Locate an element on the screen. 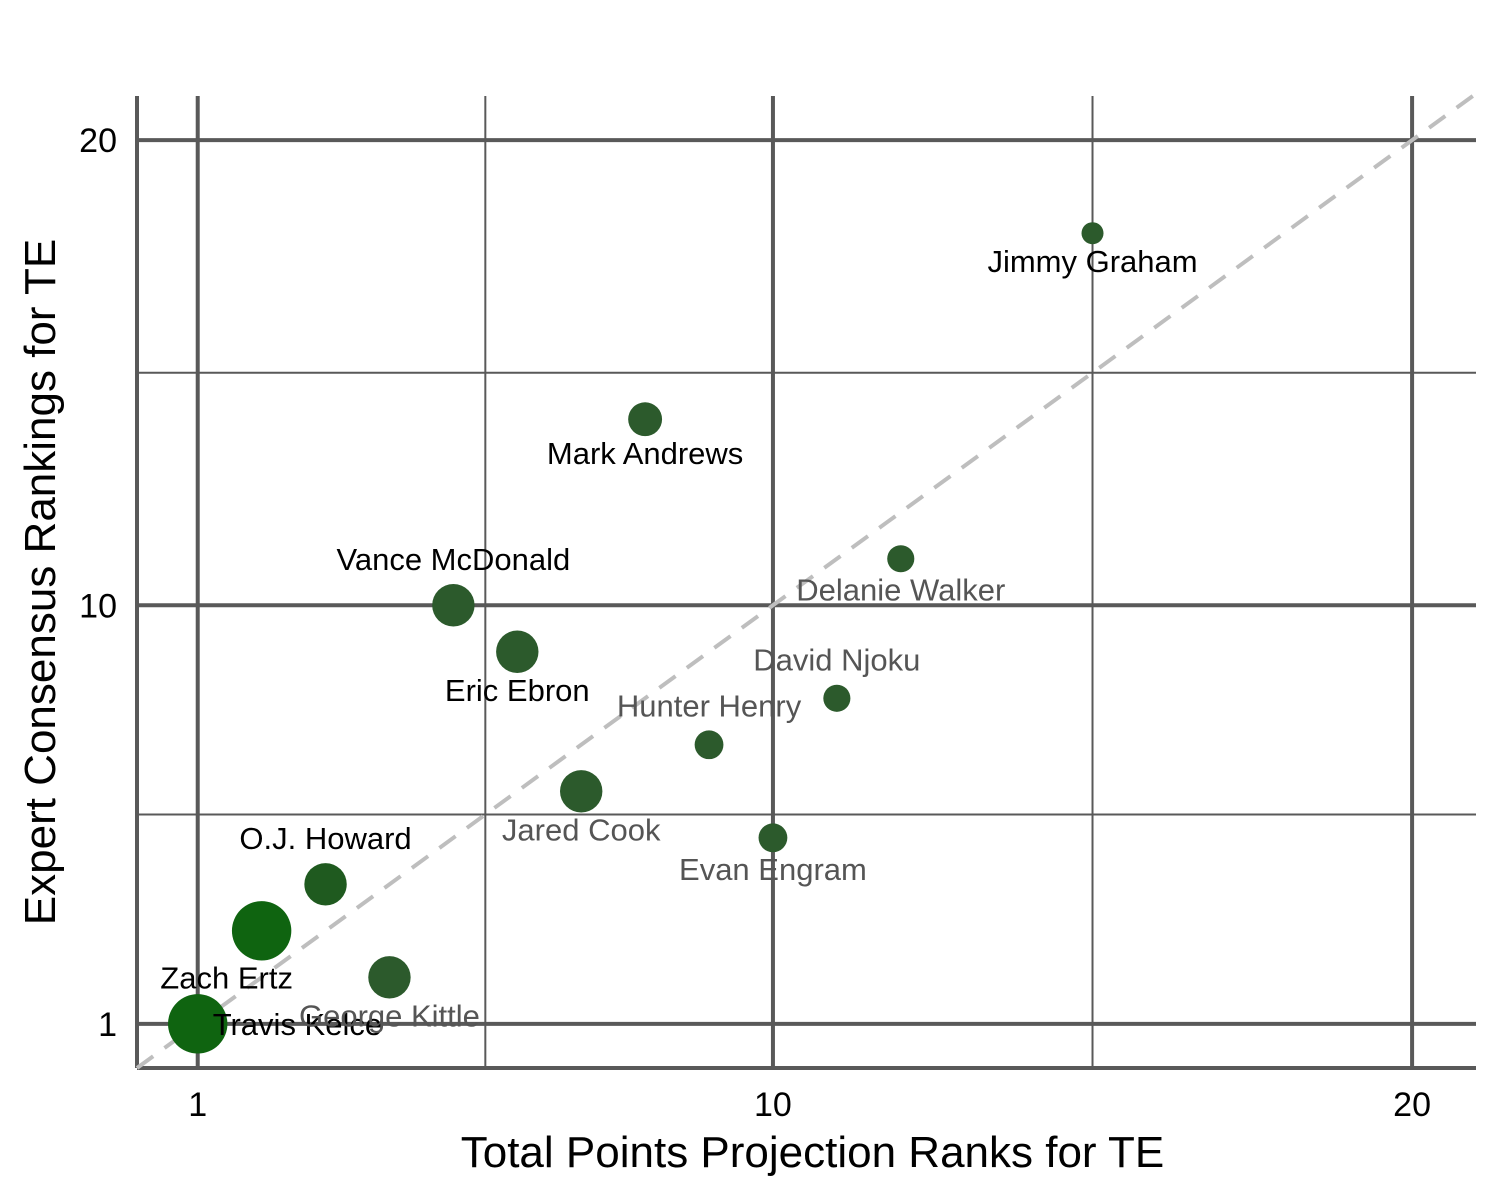 The image size is (1500, 1200). point-label: Vance McDonald is located at coordinates (453, 559).